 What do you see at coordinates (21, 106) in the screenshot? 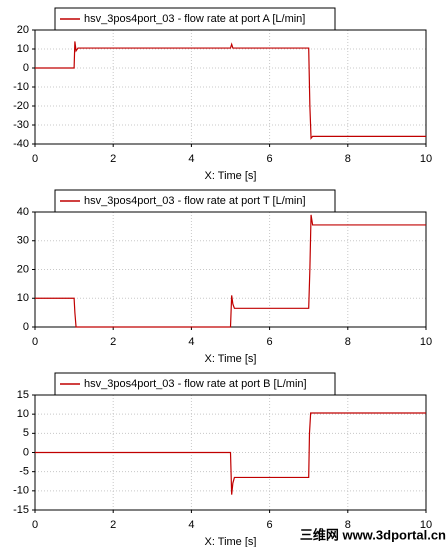
I see `y-tick-label: -20` at bounding box center [21, 106].